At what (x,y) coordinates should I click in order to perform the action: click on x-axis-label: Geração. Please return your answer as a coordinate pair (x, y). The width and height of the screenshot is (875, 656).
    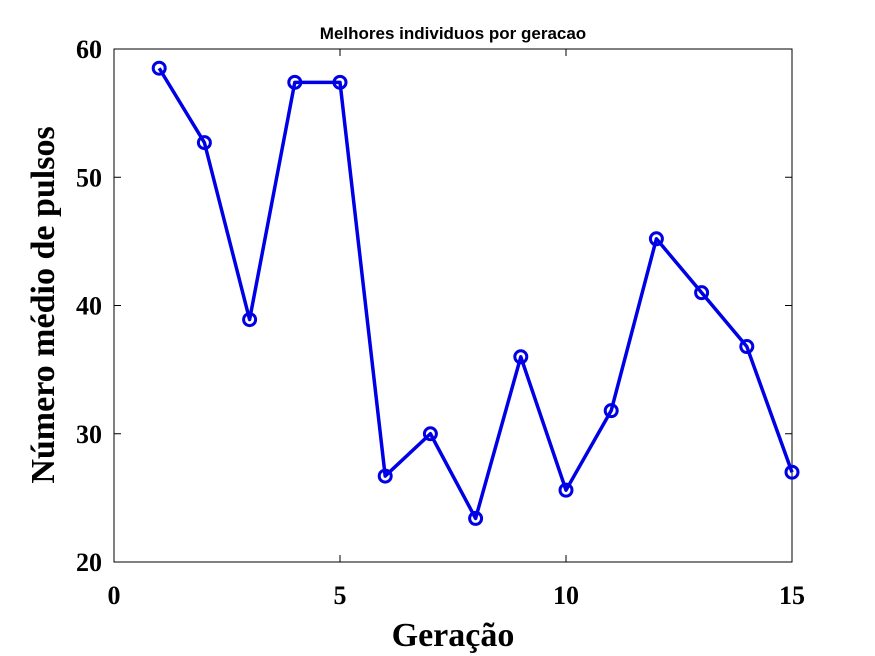
    Looking at the image, I should click on (453, 635).